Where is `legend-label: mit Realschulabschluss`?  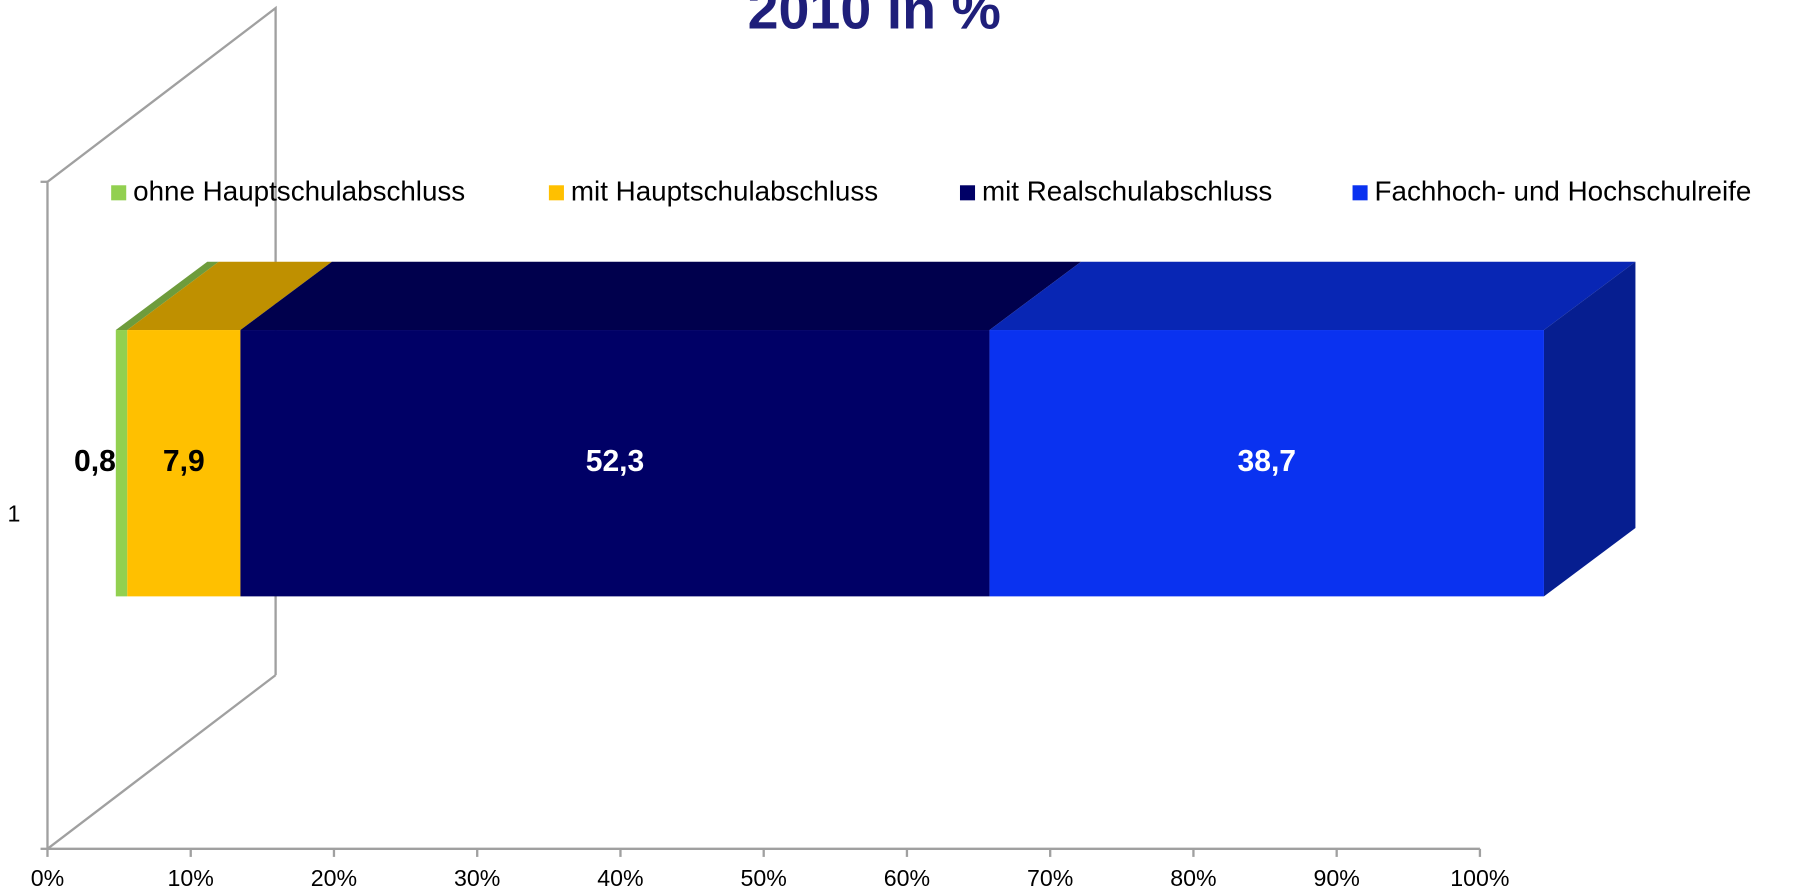
legend-label: mit Realschulabschluss is located at coordinates (1127, 191).